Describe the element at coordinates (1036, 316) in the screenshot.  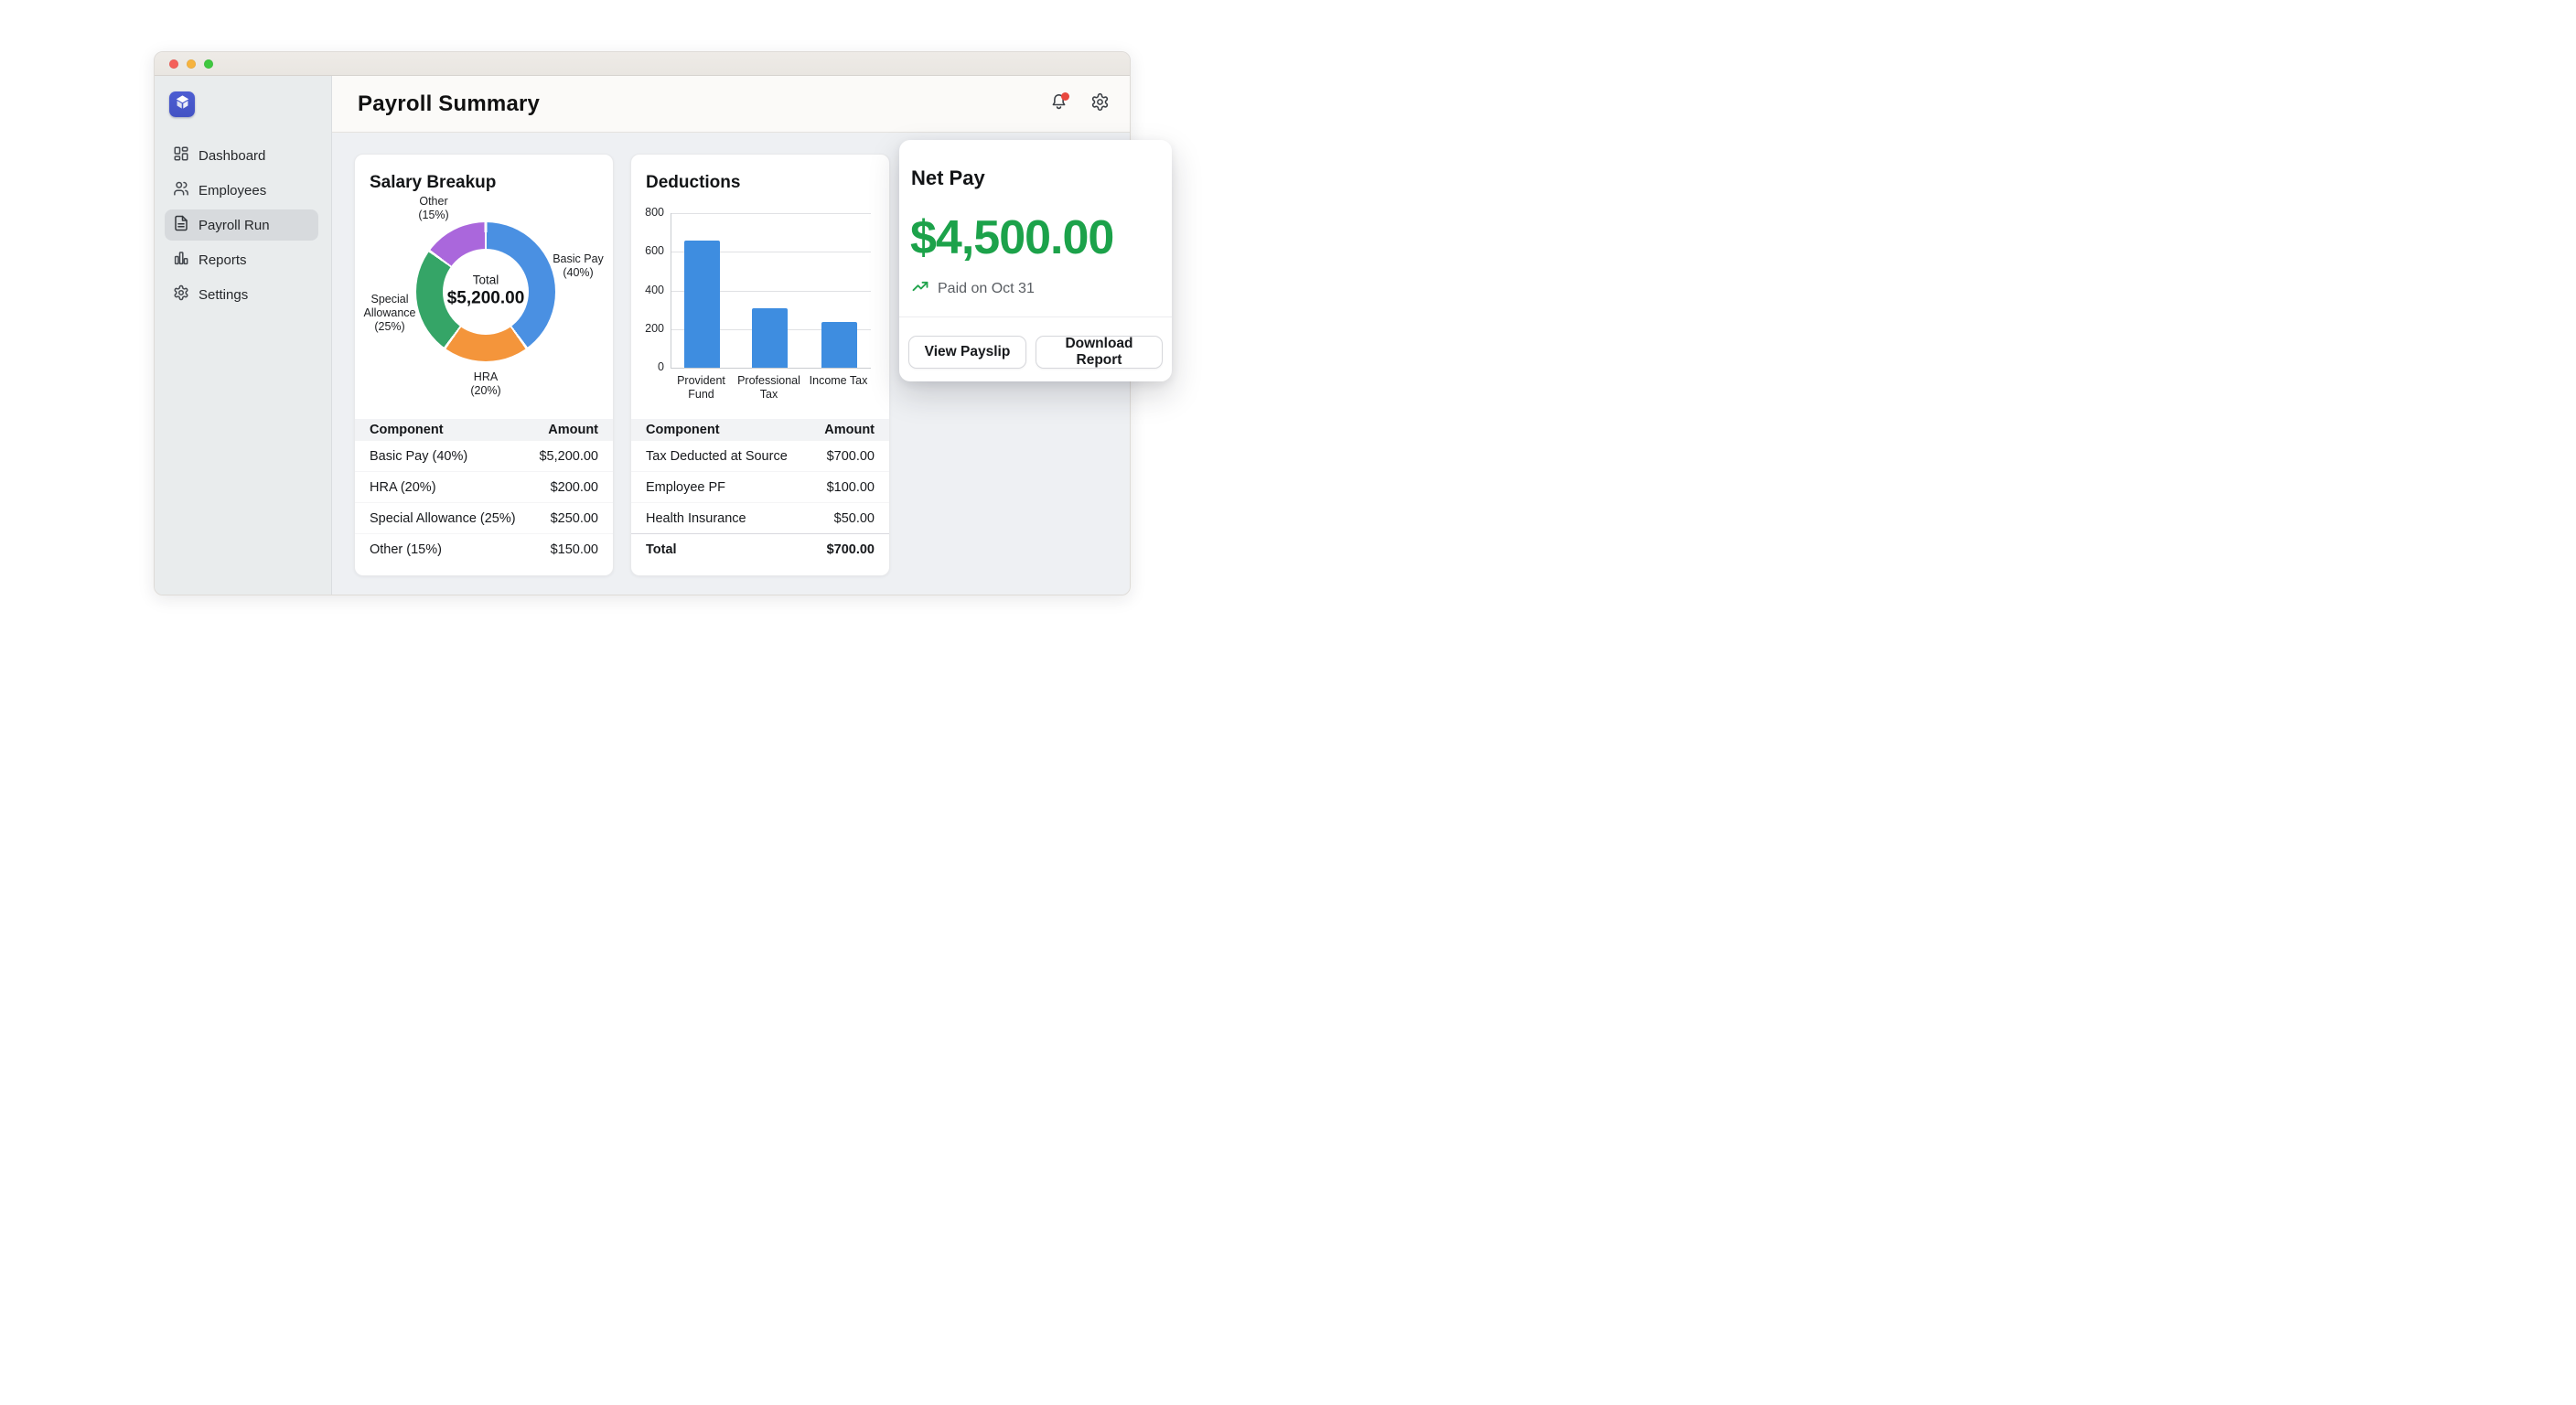
I see `divider` at that location.